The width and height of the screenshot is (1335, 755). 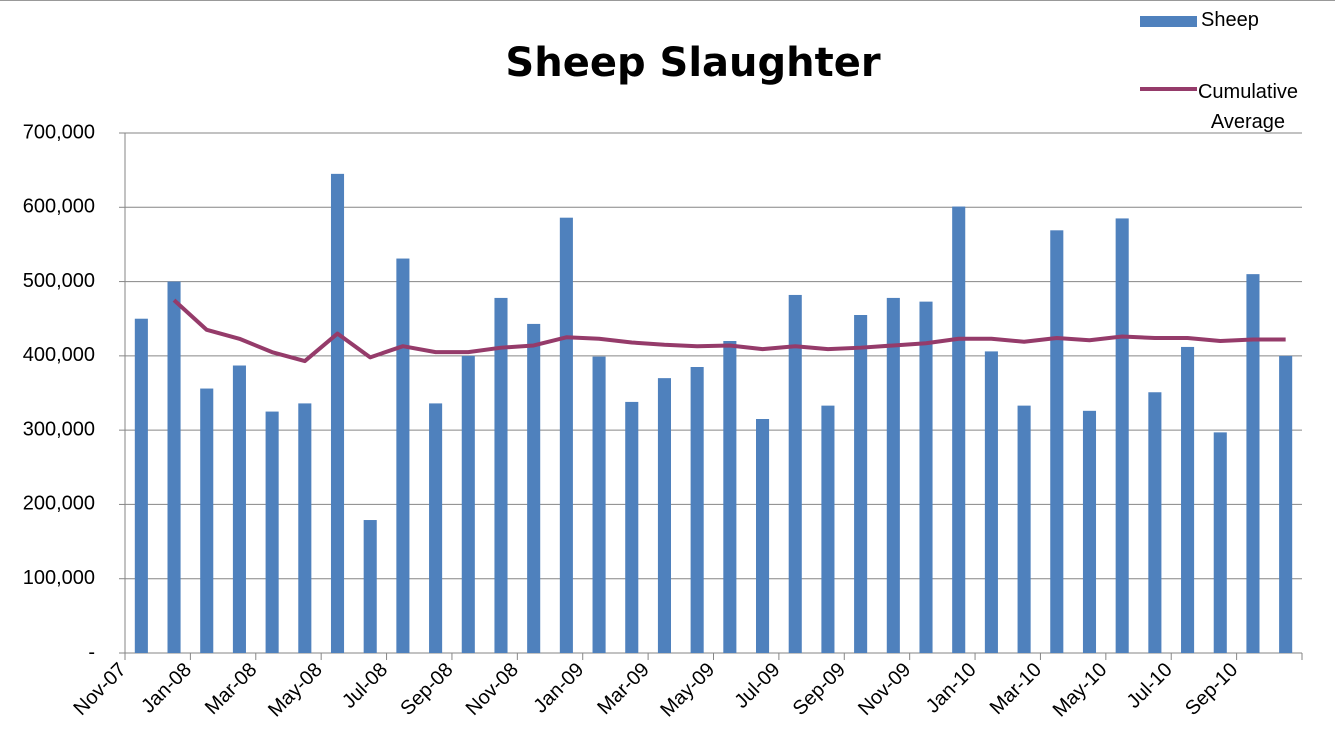 I want to click on x-tick-label: Nov-07, so click(x=99, y=689).